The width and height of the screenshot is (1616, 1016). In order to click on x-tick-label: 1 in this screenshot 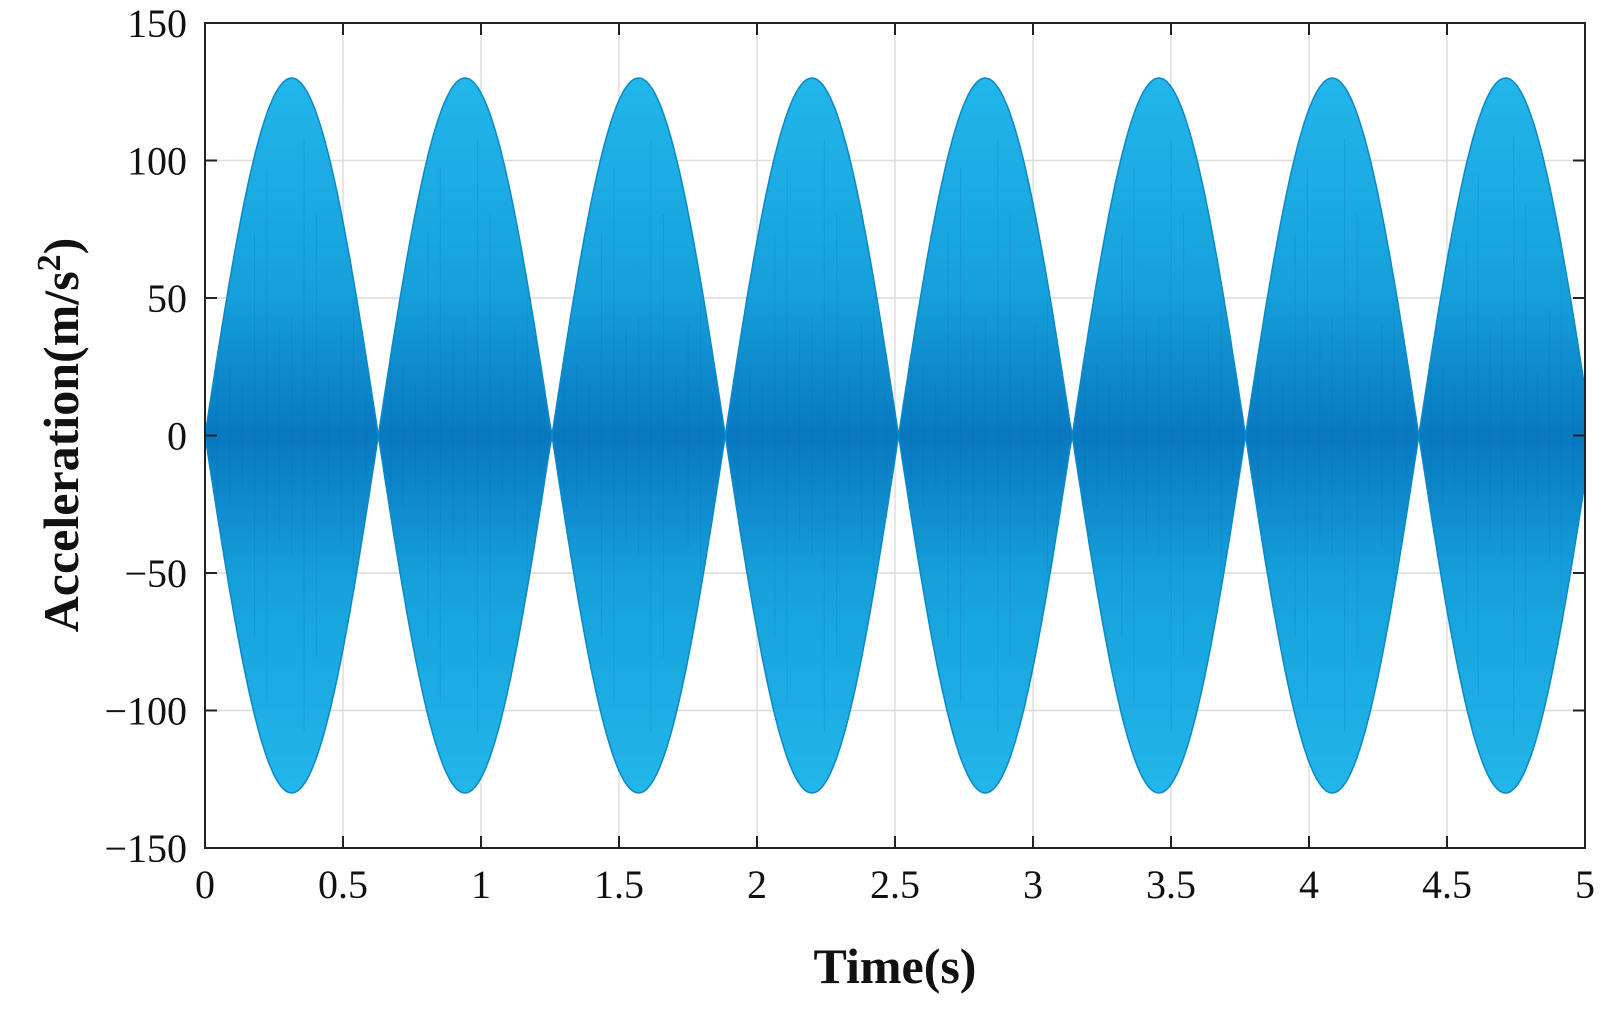, I will do `click(481, 884)`.